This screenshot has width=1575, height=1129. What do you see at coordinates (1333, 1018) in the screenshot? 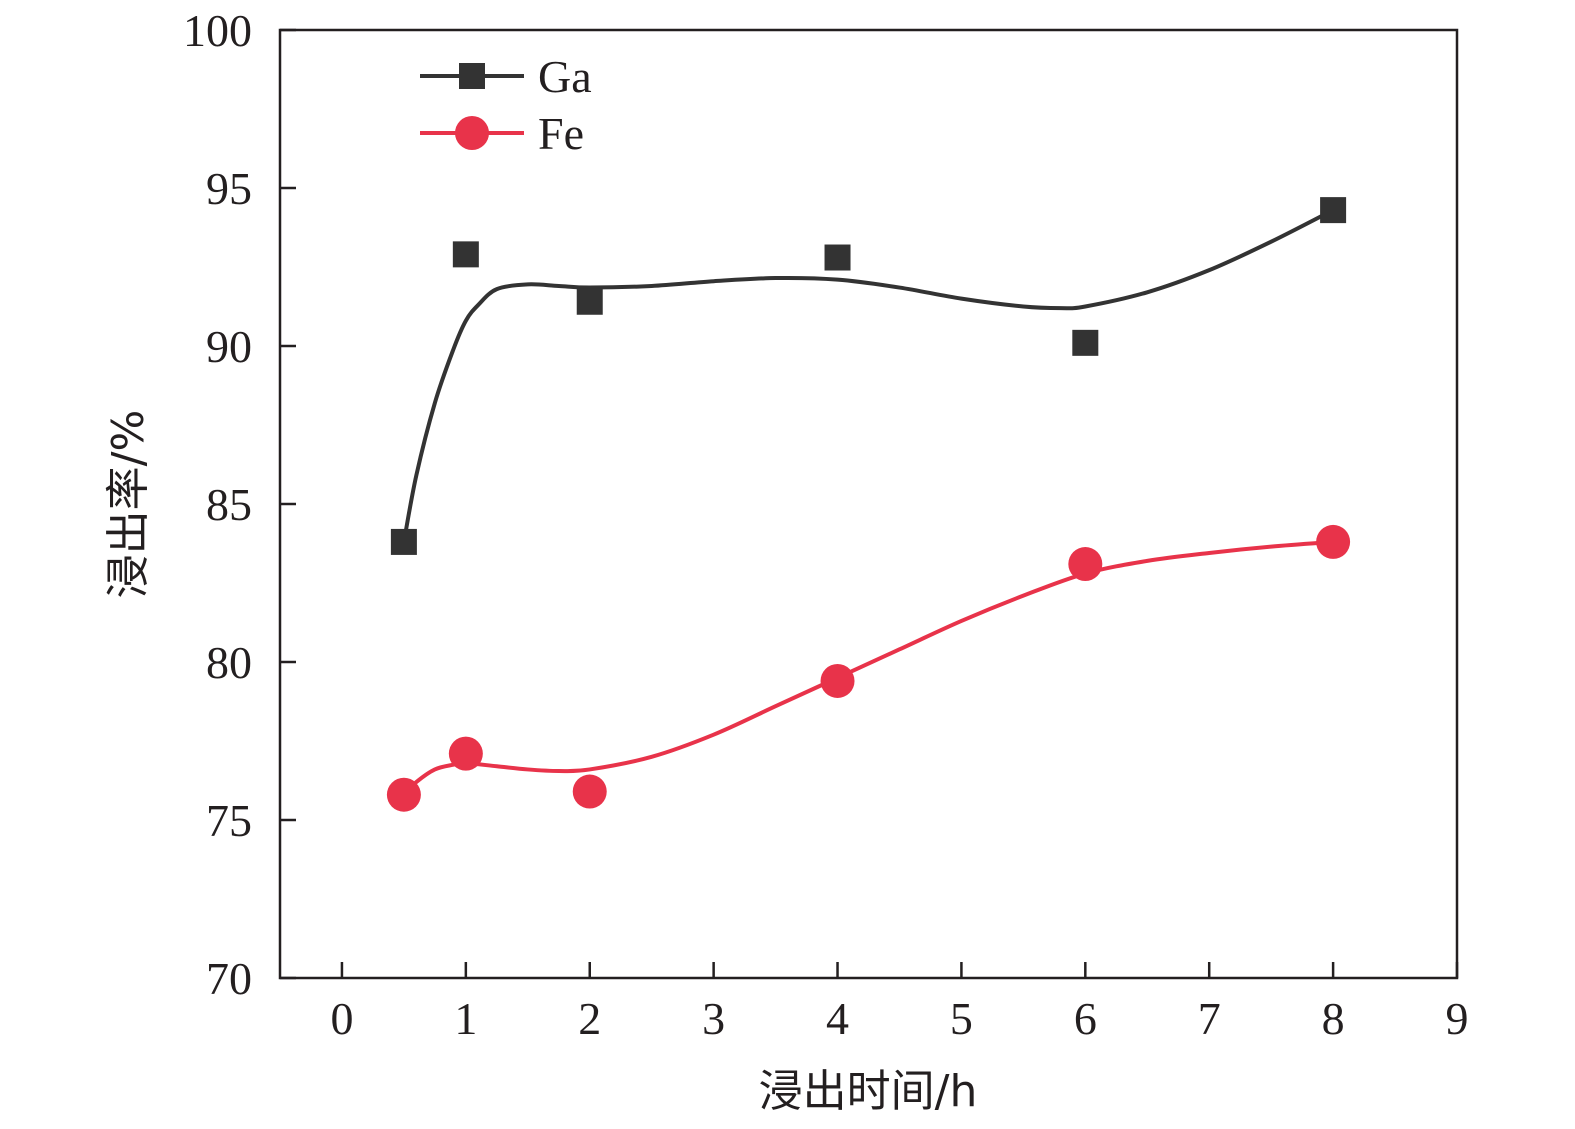
I see `x-tick-label: 8` at bounding box center [1333, 1018].